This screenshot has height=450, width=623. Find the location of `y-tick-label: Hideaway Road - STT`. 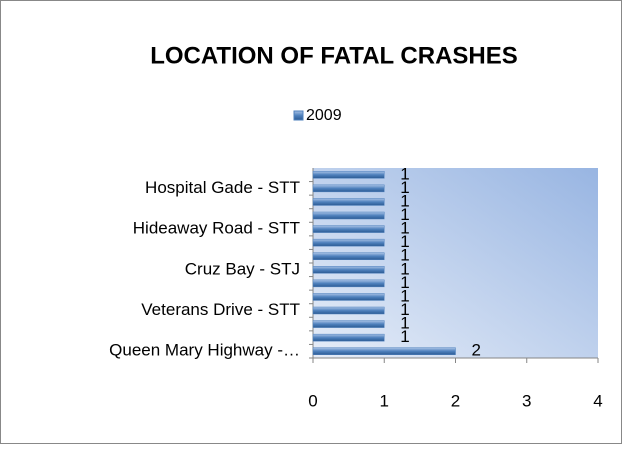

y-tick-label: Hideaway Road - STT is located at coordinates (216, 228).